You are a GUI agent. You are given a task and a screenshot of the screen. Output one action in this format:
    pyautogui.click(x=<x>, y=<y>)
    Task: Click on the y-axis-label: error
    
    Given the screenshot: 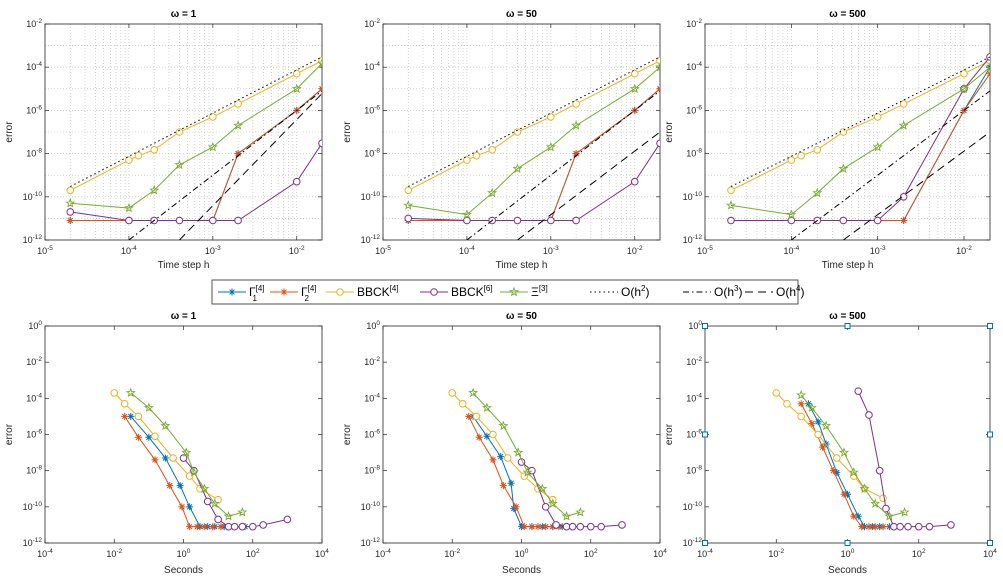 What is the action you would take?
    pyautogui.click(x=669, y=132)
    